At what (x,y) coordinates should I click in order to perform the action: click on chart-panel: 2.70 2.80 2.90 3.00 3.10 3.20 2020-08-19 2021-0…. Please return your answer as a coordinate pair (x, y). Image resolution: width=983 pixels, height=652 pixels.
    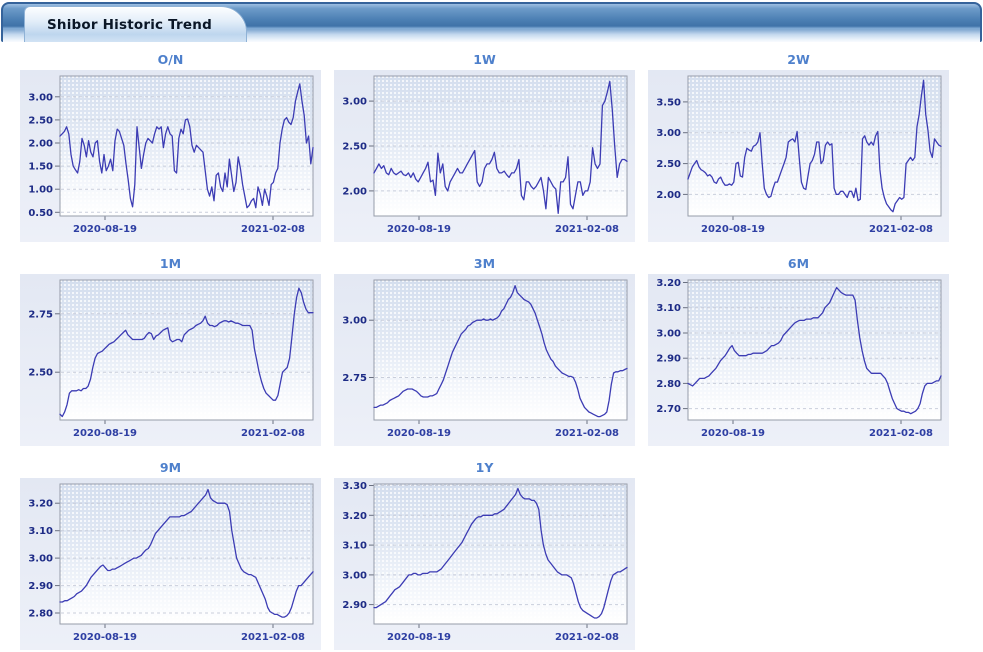
    Looking at the image, I should click on (798, 360).